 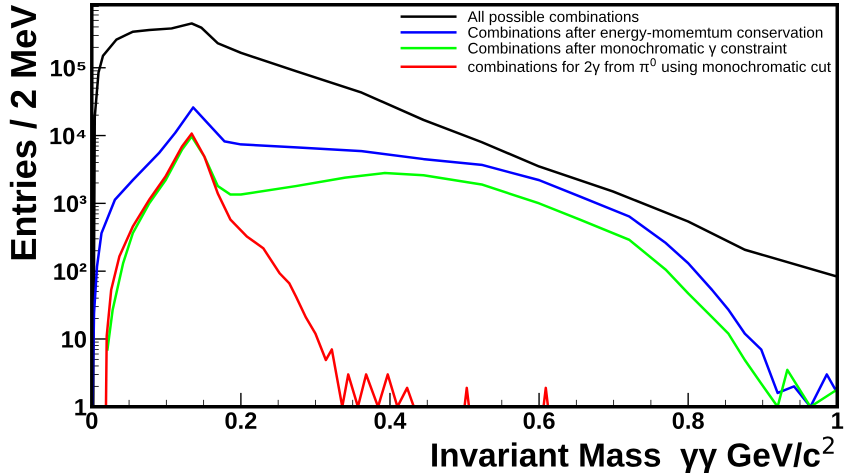 I want to click on legend-label: combinations for 2γ from π$^{0}$ using monochromatic cut, so click(x=649, y=67).